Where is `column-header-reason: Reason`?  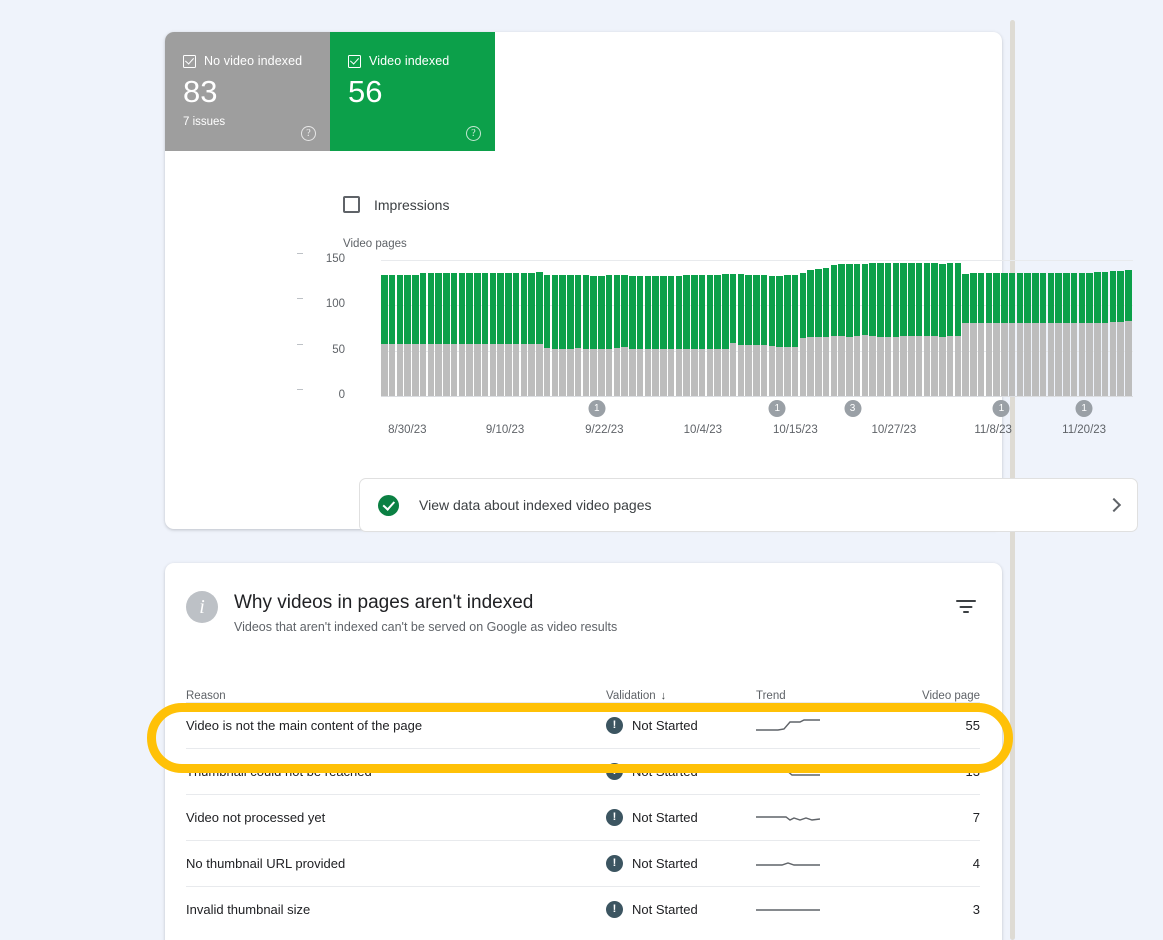
column-header-reason: Reason is located at coordinates (206, 696).